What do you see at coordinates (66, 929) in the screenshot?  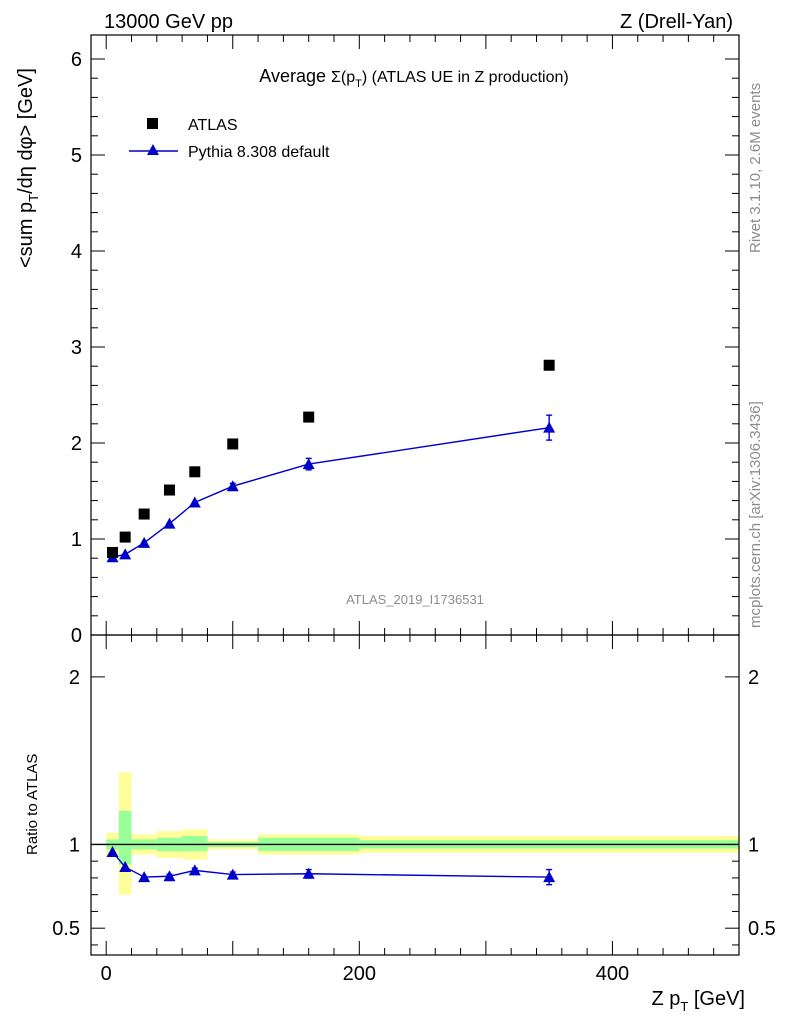 I see `ratio-ytick-label-left: 0.5` at bounding box center [66, 929].